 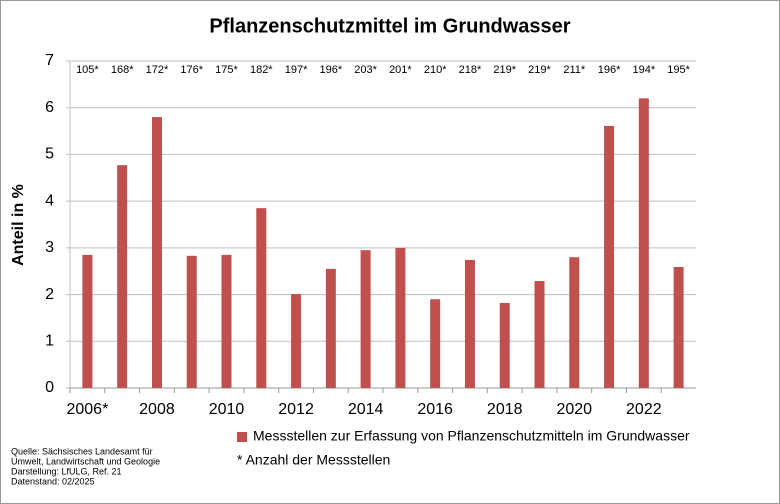 I want to click on x-tick-label: 2020, so click(x=574, y=409).